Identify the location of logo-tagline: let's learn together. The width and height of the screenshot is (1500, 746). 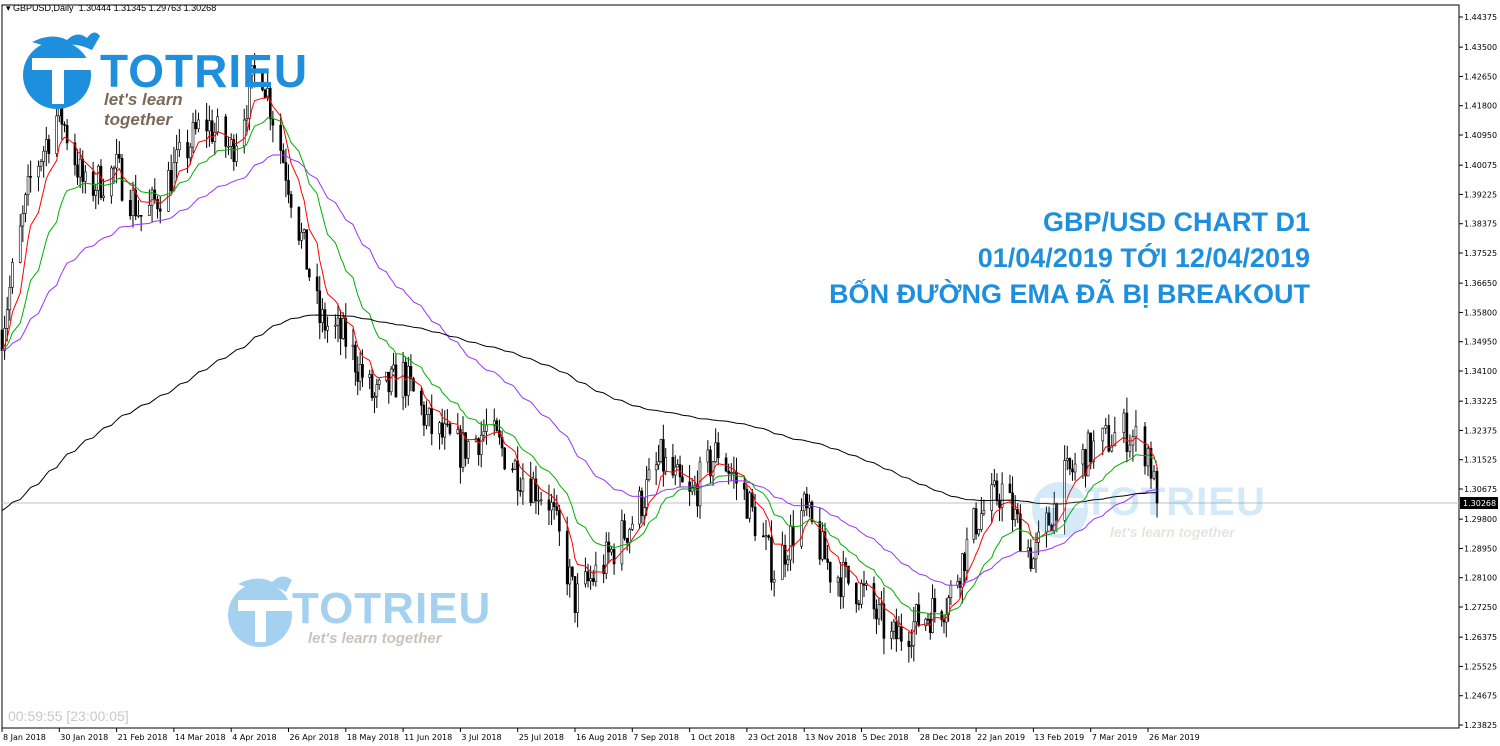
(143, 109).